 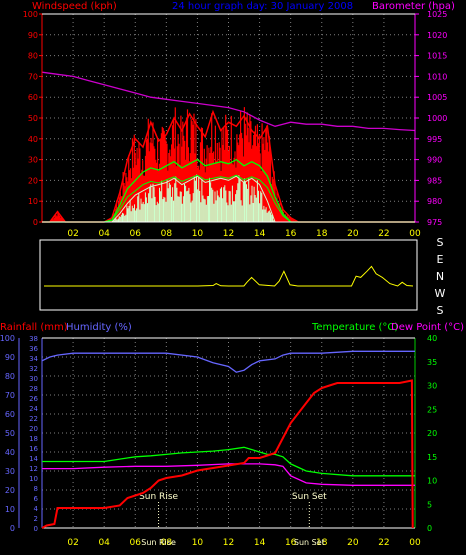 I want to click on dewpoint-axis-label: Dew Point (°C), so click(x=427, y=327).